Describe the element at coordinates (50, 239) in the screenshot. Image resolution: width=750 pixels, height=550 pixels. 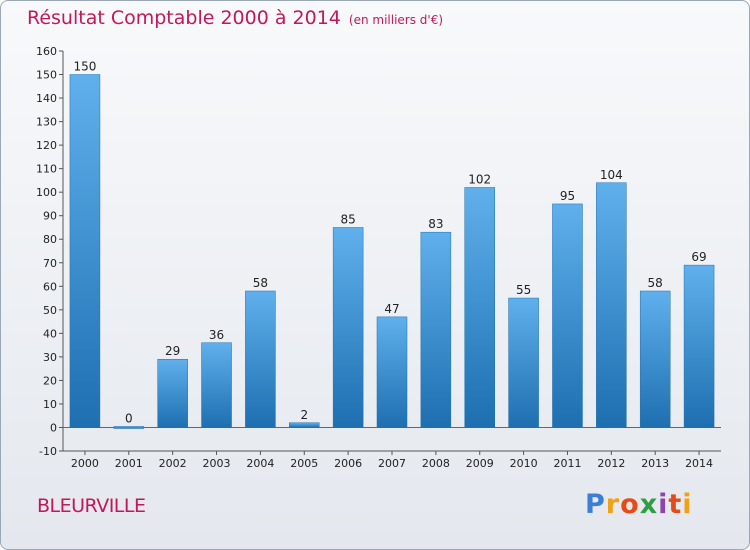
I see `y-tick-label: 80` at that location.